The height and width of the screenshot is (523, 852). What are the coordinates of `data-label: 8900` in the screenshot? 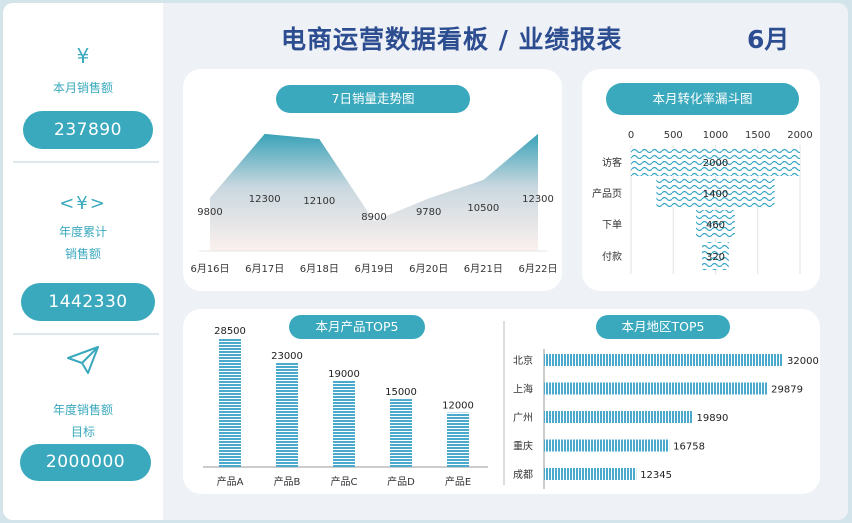 It's located at (373, 217).